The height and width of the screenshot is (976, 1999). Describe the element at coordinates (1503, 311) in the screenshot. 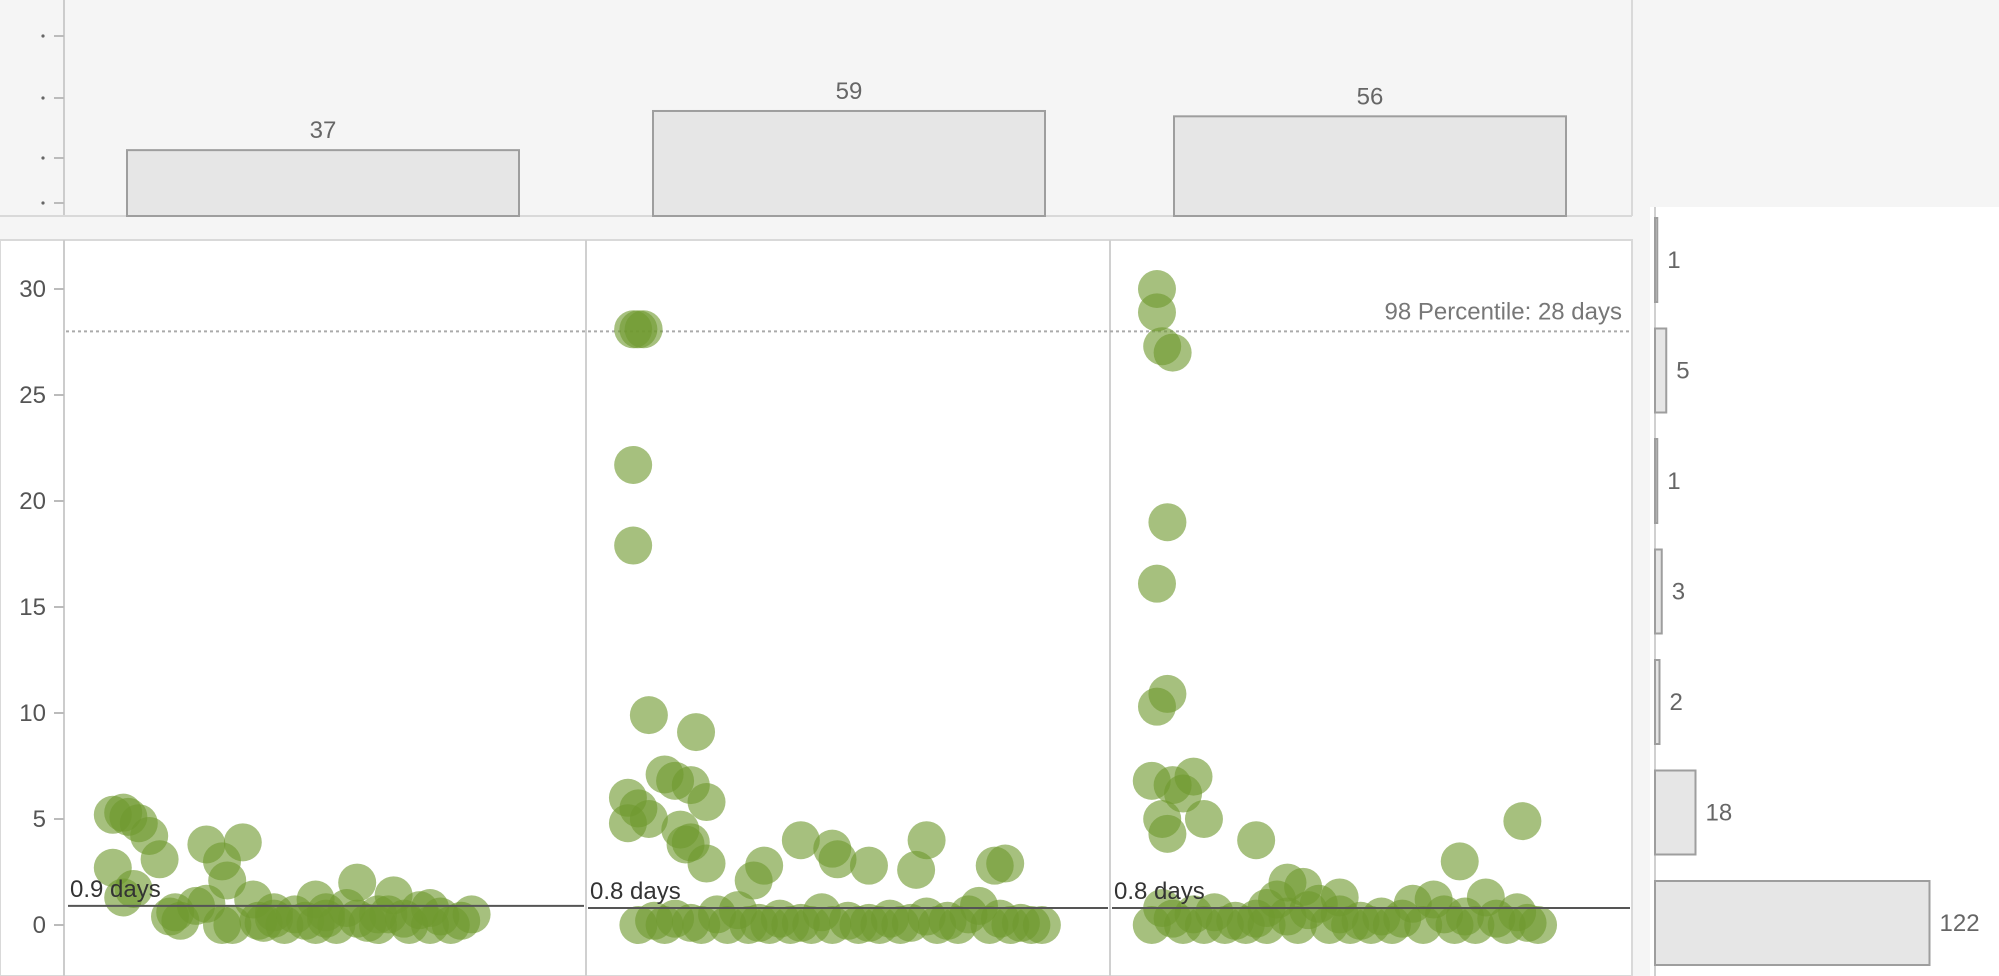

I see `percentile-label: 98 Percentile: 28 days` at that location.